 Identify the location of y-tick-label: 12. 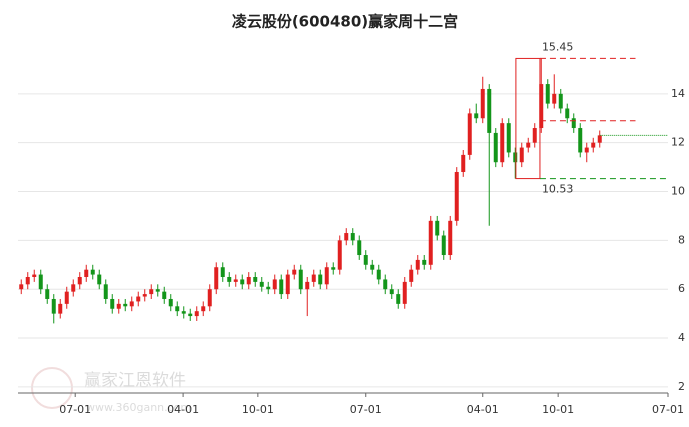
(678, 142).